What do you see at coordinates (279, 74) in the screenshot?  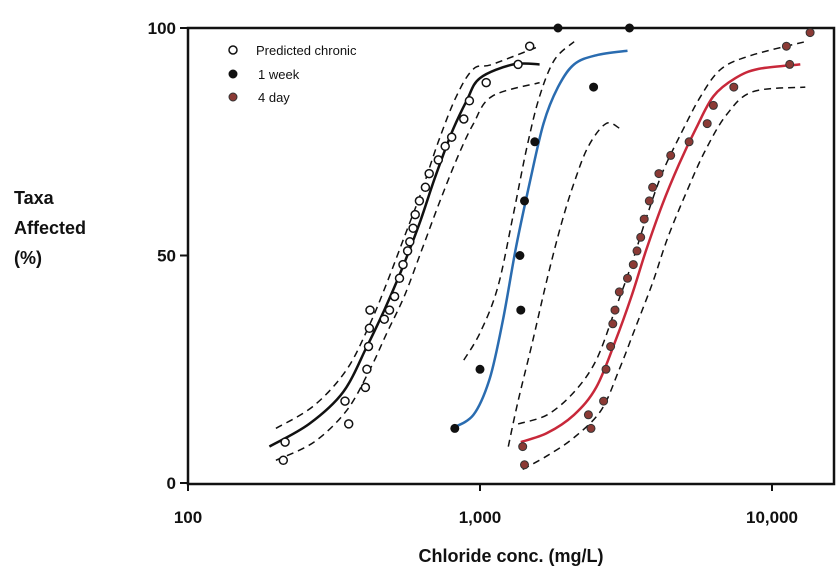 I see `legend-label-1-week: 1 week` at bounding box center [279, 74].